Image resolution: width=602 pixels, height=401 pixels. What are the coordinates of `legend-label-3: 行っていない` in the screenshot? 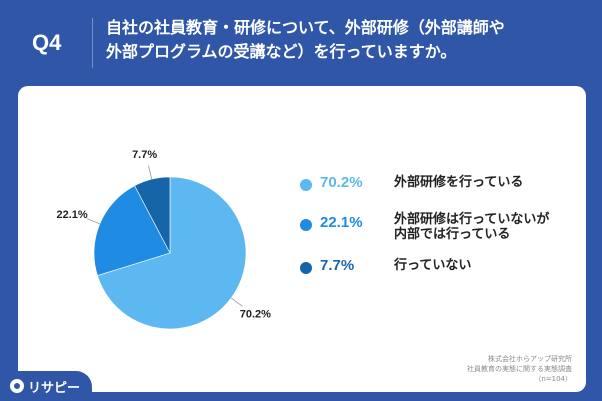 It's located at (432, 265).